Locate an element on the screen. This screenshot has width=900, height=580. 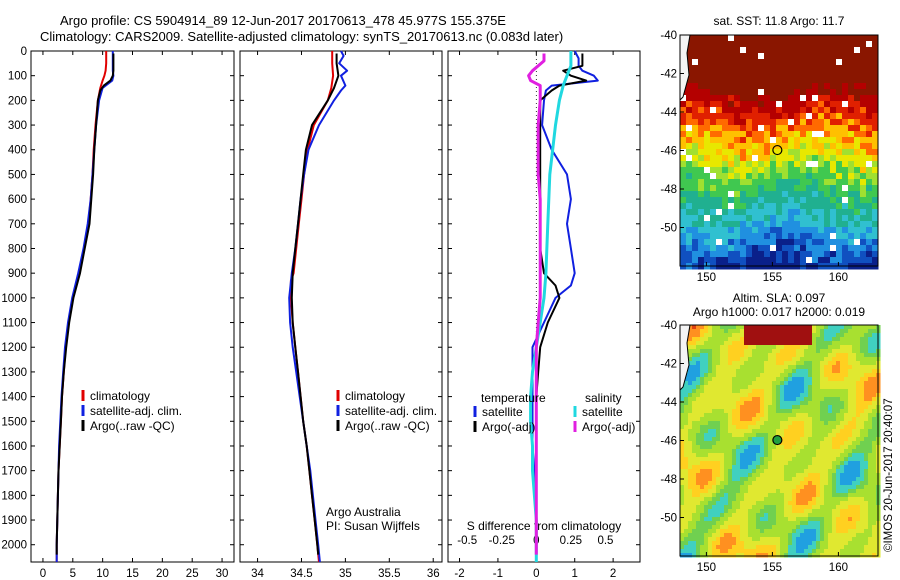
map-y-tick-label: -44 is located at coordinates (668, 113).